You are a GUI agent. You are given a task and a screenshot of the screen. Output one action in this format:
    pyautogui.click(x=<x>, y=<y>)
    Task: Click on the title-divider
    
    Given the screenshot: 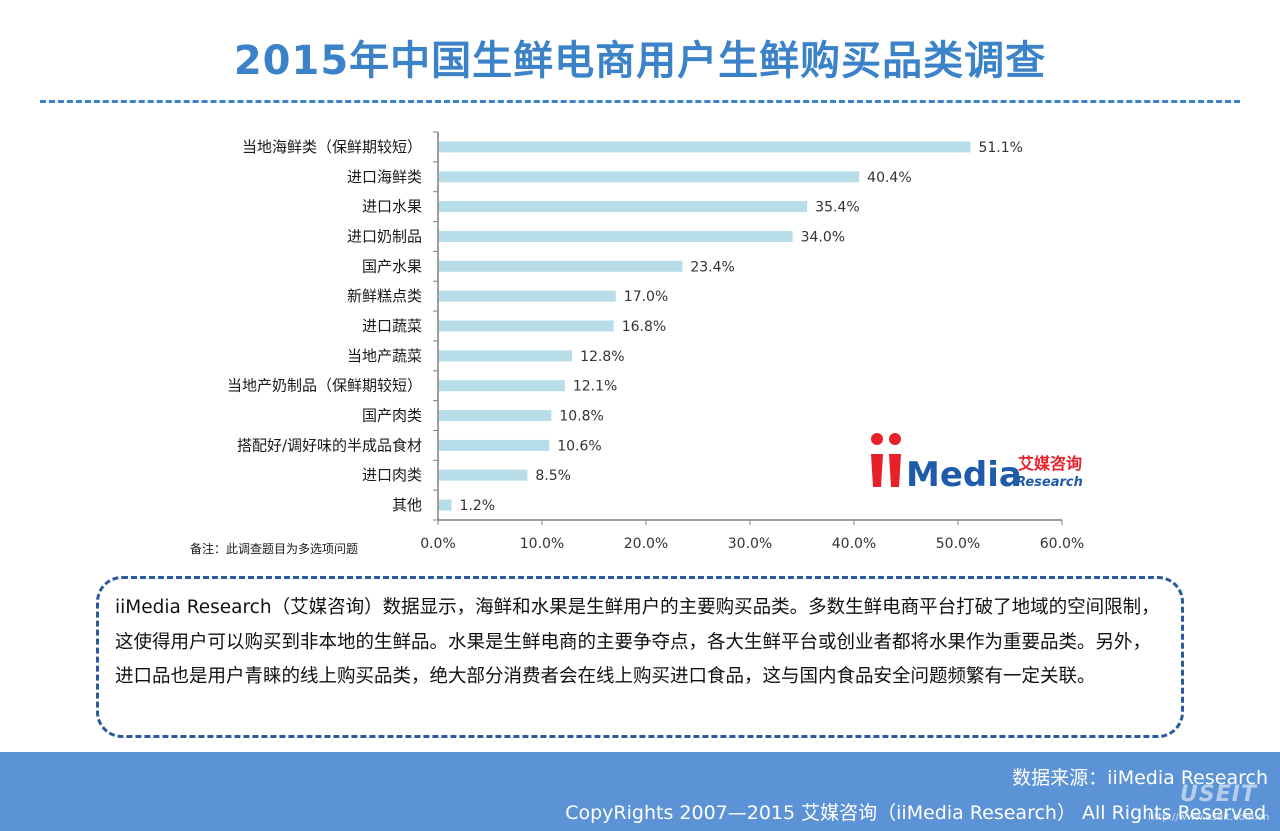 What is the action you would take?
    pyautogui.click(x=640, y=101)
    